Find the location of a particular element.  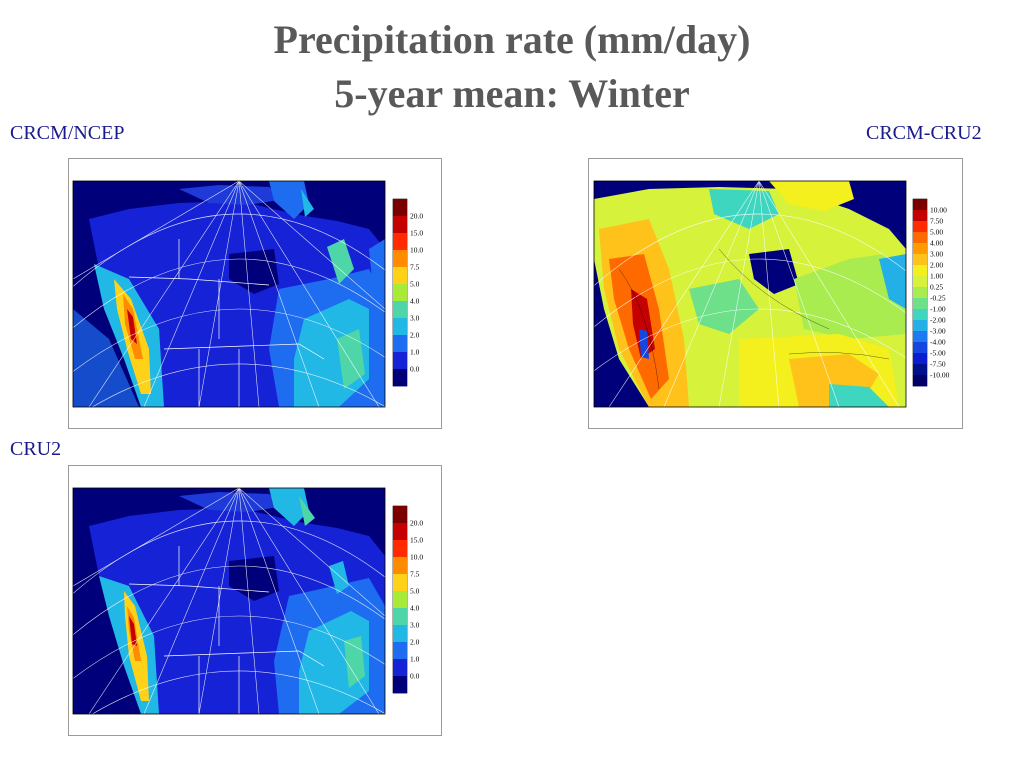

colorbar-crcm-ncep-tick-label: 20.0 is located at coordinates (416, 216).